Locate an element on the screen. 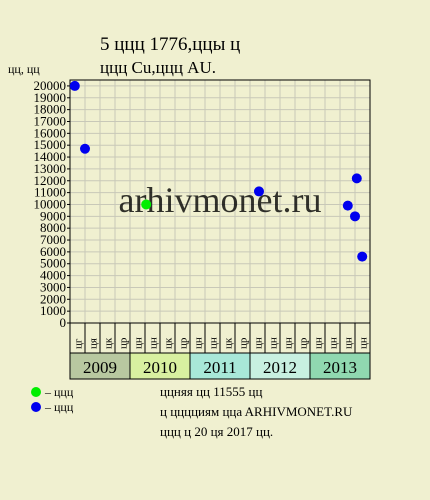 Image resolution: width=430 pixels, height=500 pixels. chart-subtitle: ццц Cu,ццц AU. is located at coordinates (158, 67).